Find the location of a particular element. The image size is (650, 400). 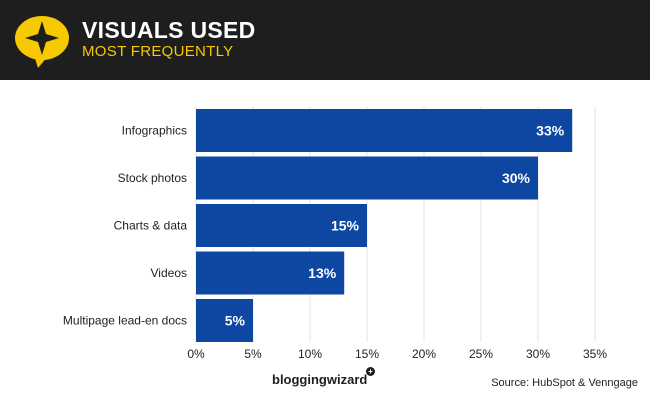

x-tick-label: 0% is located at coordinates (196, 354).